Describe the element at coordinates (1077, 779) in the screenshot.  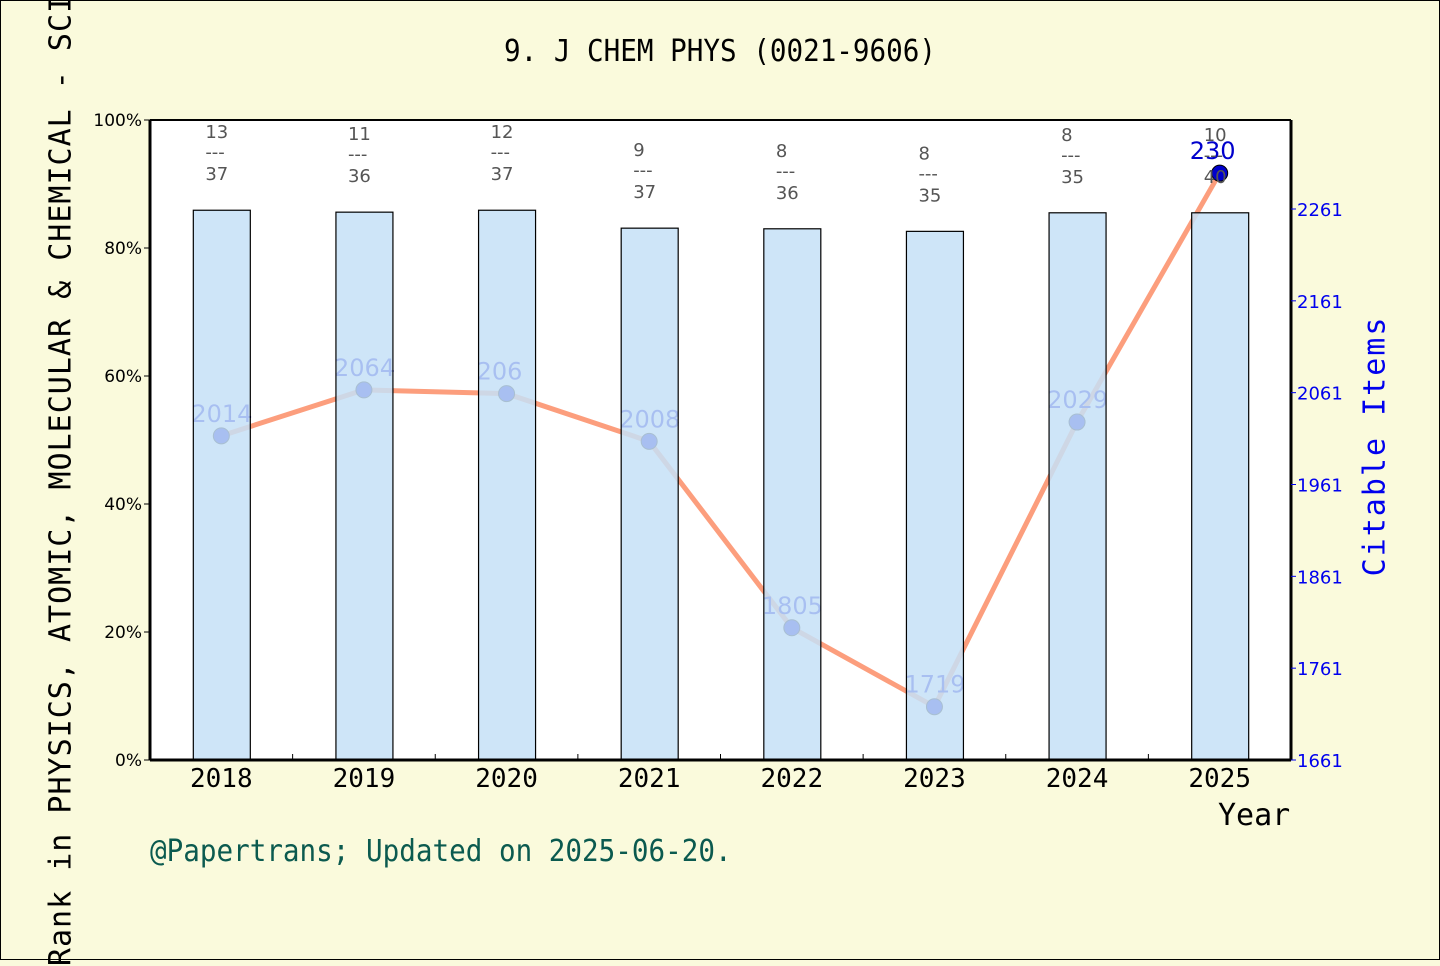
I see `x-tick-label: 2024` at that location.